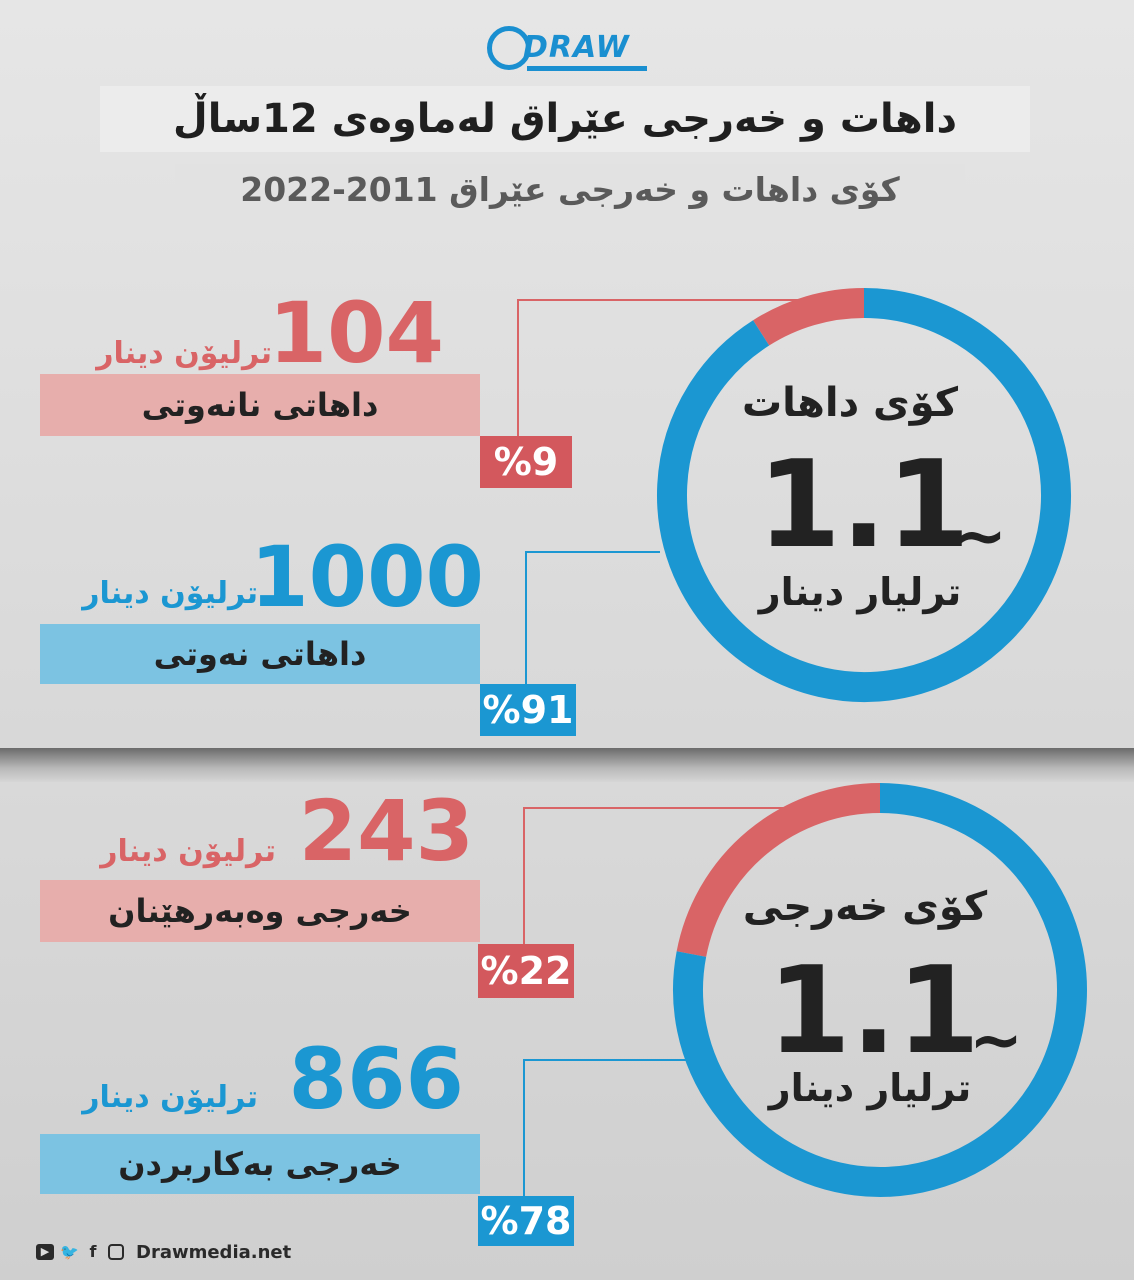 This screenshot has width=1134, height=1280. Describe the element at coordinates (587, 68) in the screenshot. I see `logo-underline` at that location.